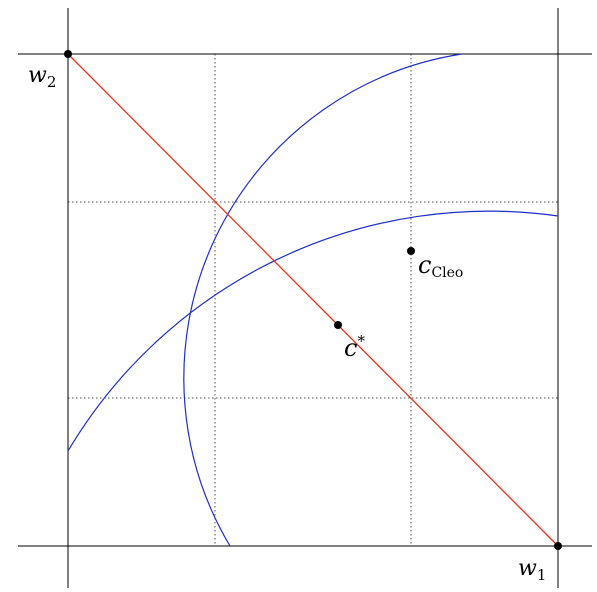 The height and width of the screenshot is (592, 597). I want to click on point-c-cleo, so click(411, 251).